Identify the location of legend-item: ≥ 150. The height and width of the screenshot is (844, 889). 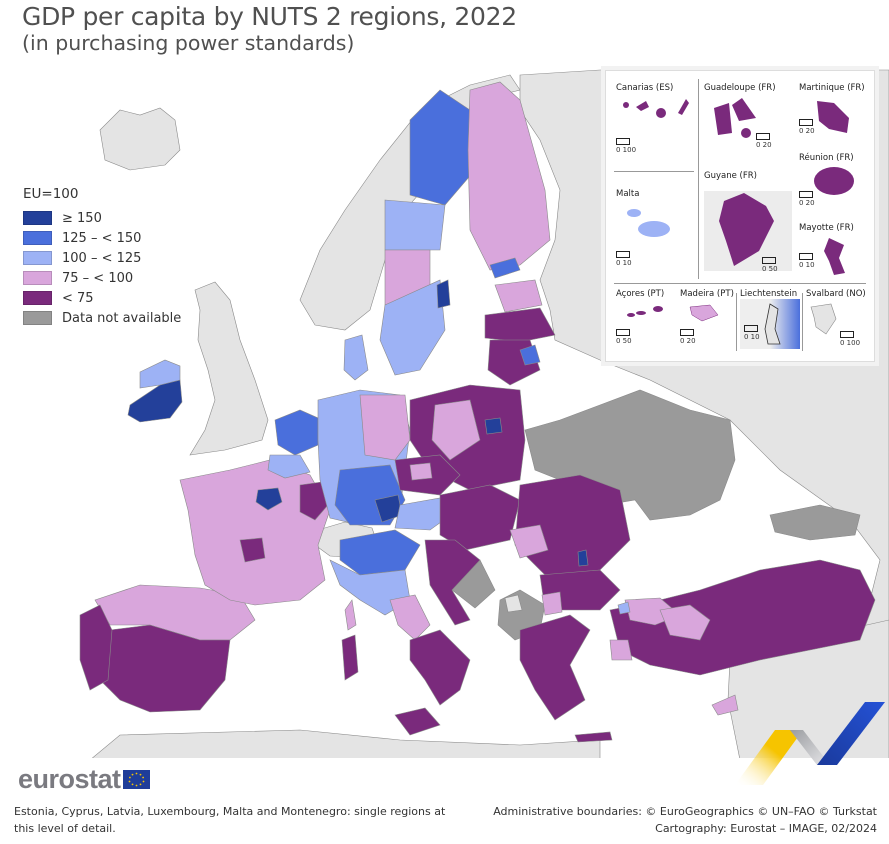
(102, 218).